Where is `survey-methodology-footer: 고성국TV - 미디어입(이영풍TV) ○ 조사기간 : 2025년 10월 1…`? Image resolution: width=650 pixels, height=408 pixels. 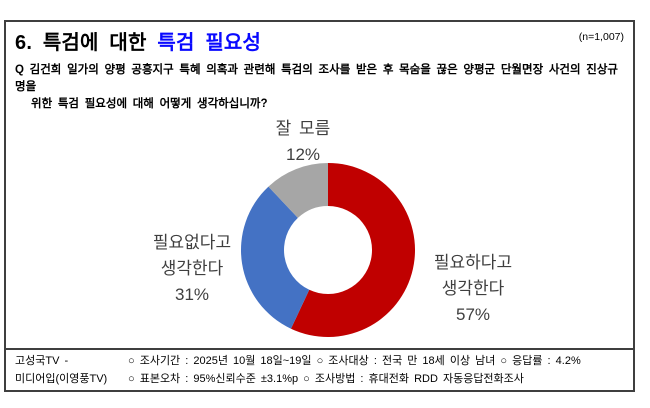
survey-methodology-footer: 고성국TV - 미디어입(이영풍TV) ○ 조사기간 : 2025년 10월 1… is located at coordinates (322, 370).